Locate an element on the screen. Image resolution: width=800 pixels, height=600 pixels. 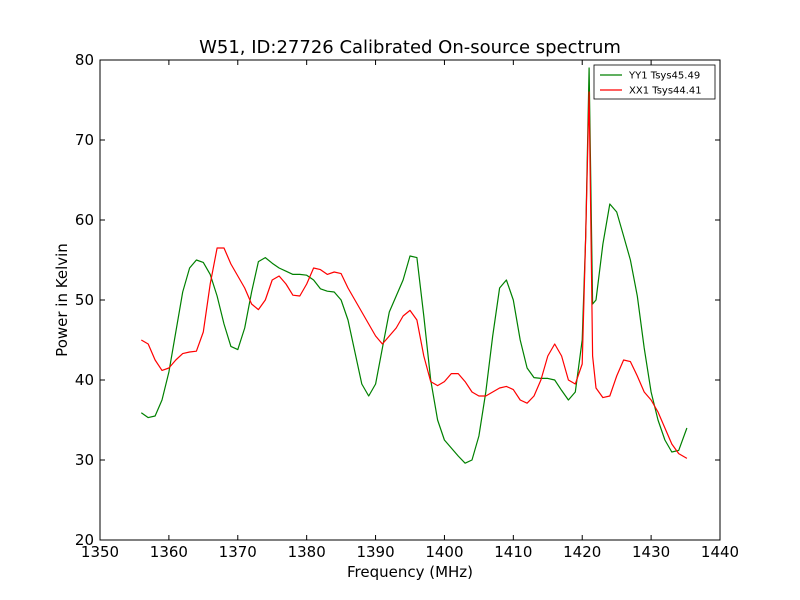
y-tick-label: 60 is located at coordinates (84, 220).